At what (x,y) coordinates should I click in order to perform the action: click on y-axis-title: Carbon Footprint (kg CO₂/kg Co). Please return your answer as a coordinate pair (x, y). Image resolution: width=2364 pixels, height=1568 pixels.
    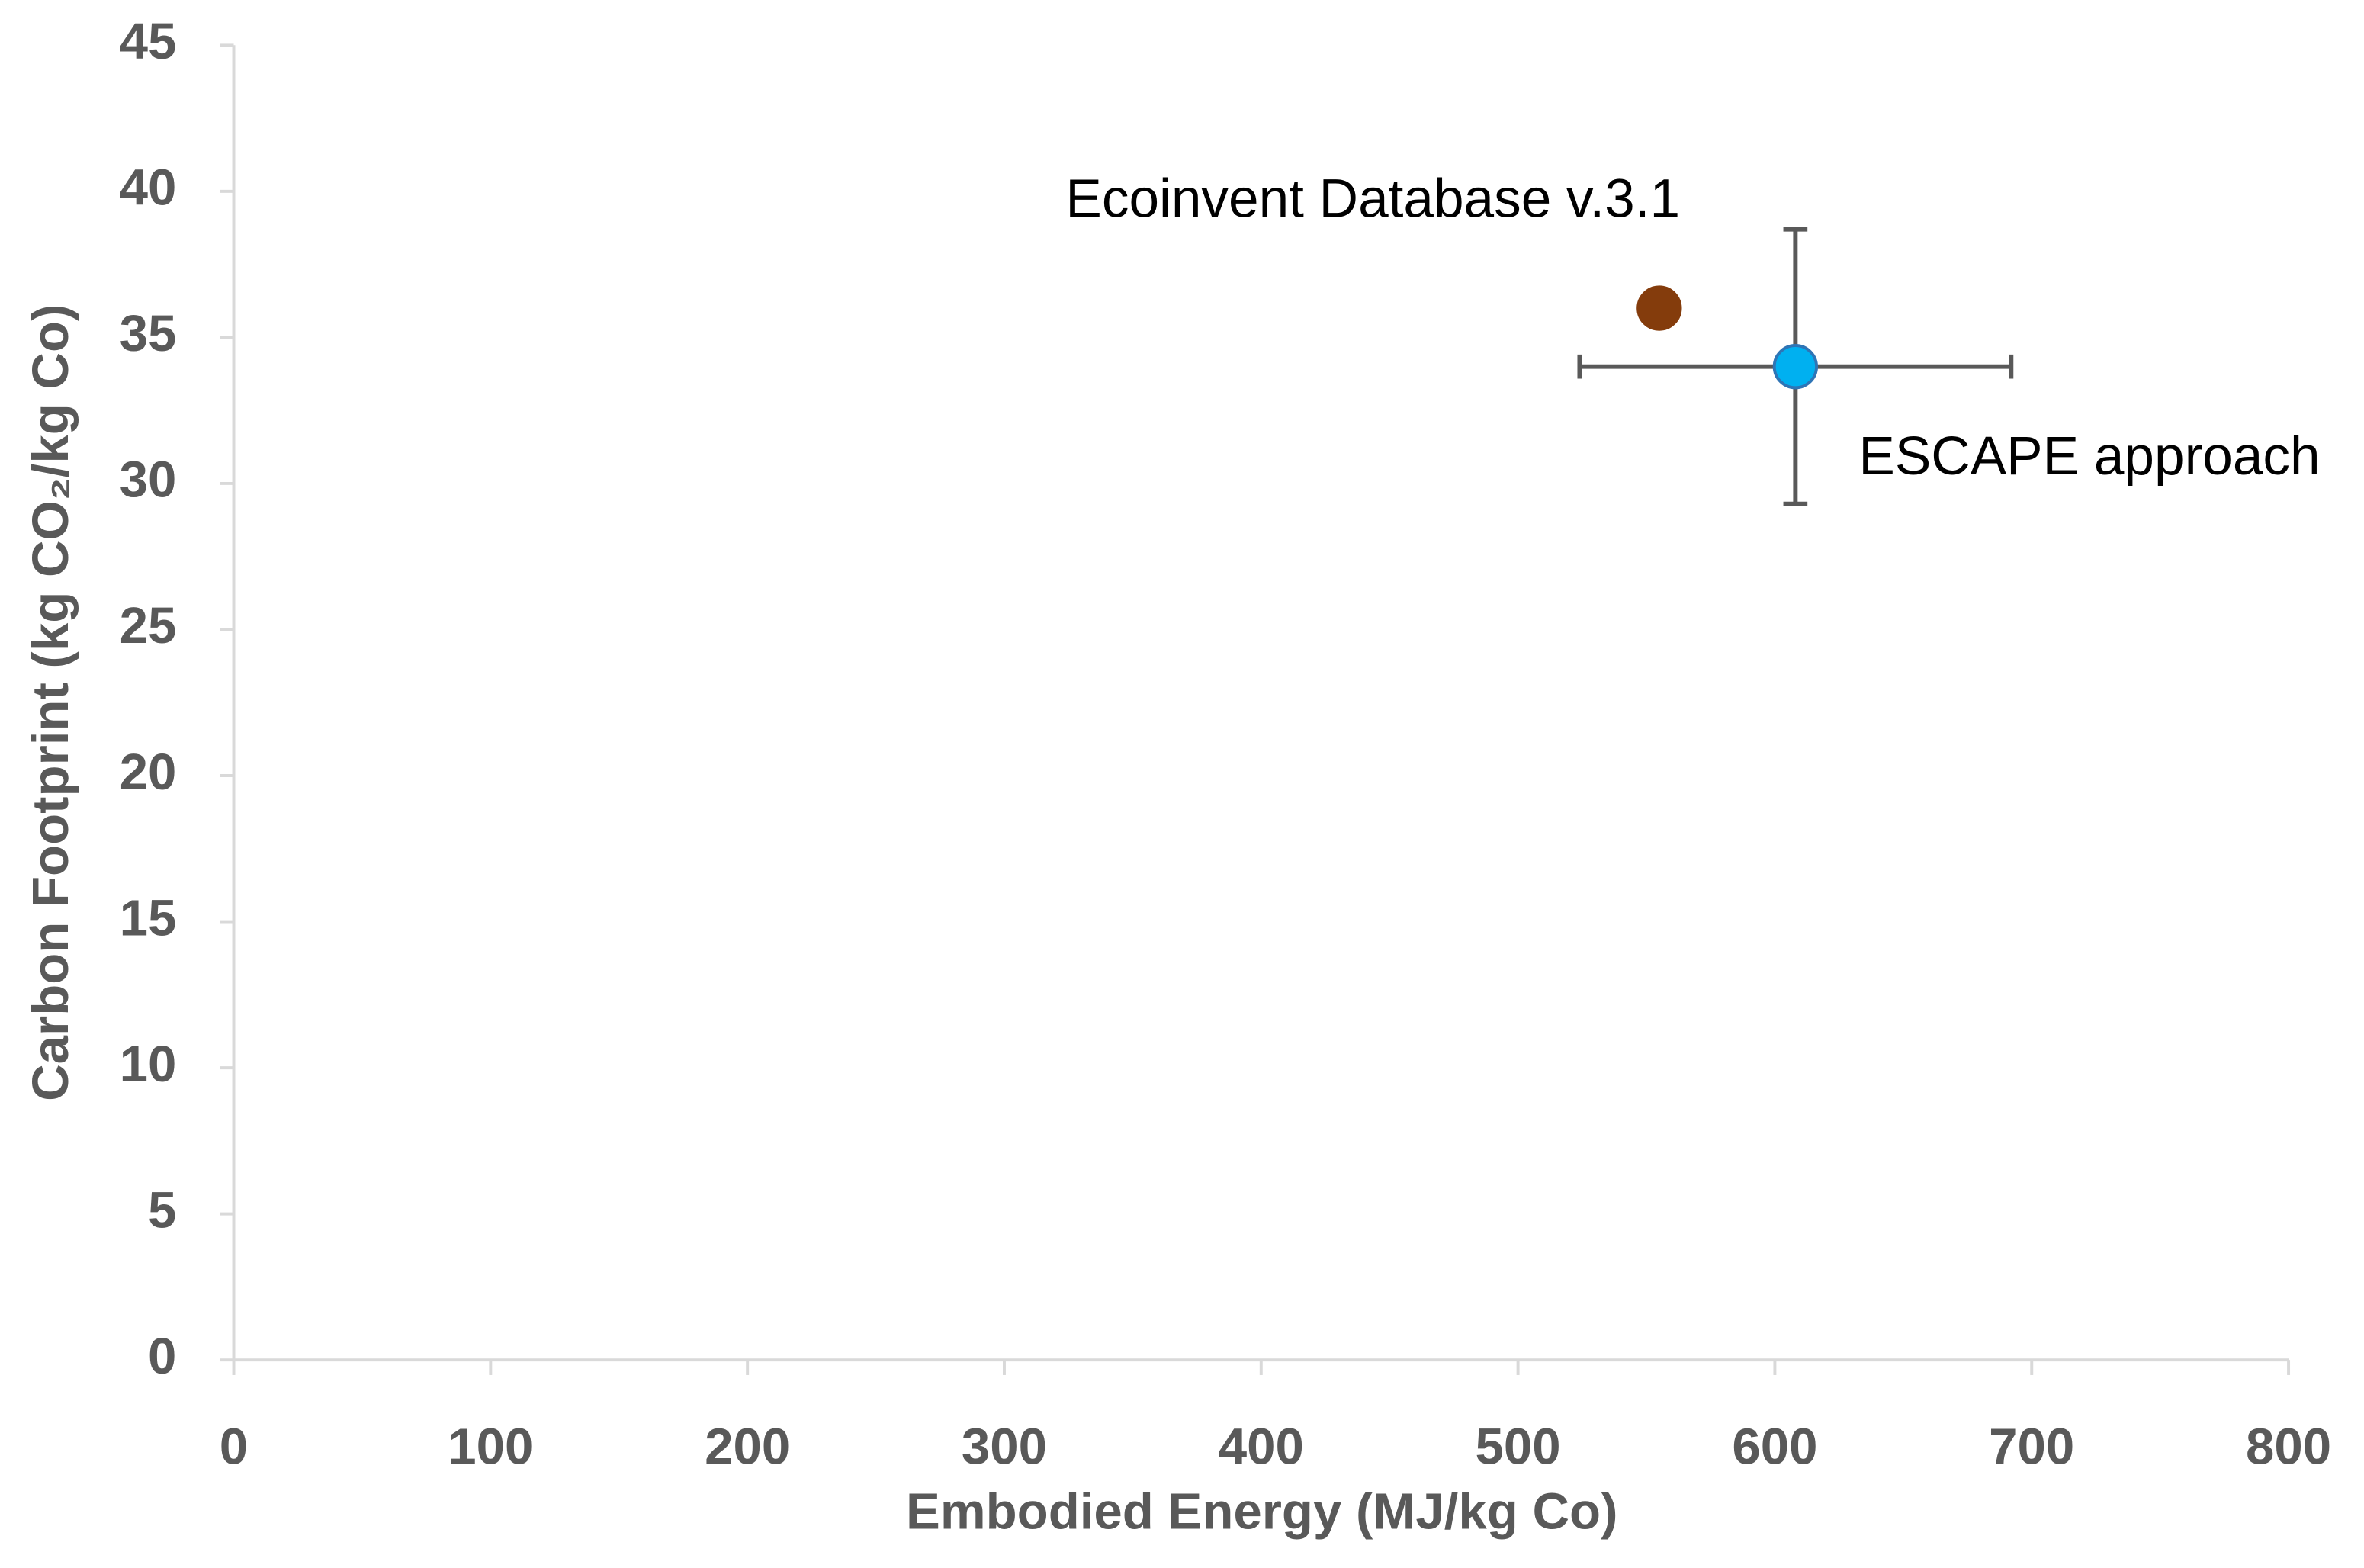
    Looking at the image, I should click on (50, 702).